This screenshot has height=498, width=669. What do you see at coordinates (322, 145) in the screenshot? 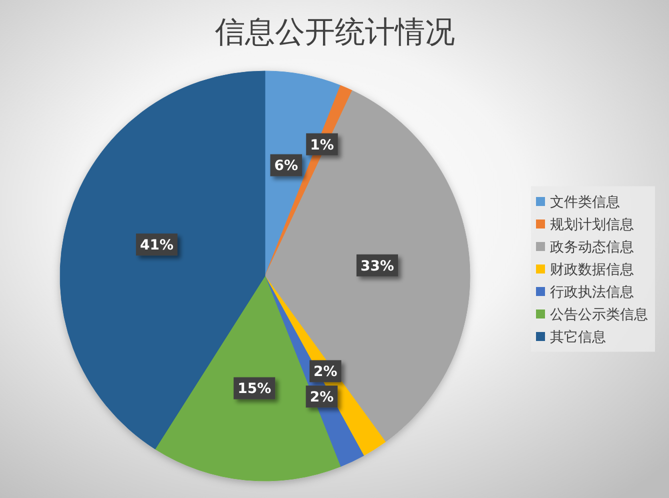
I see `data-label: 1%` at bounding box center [322, 145].